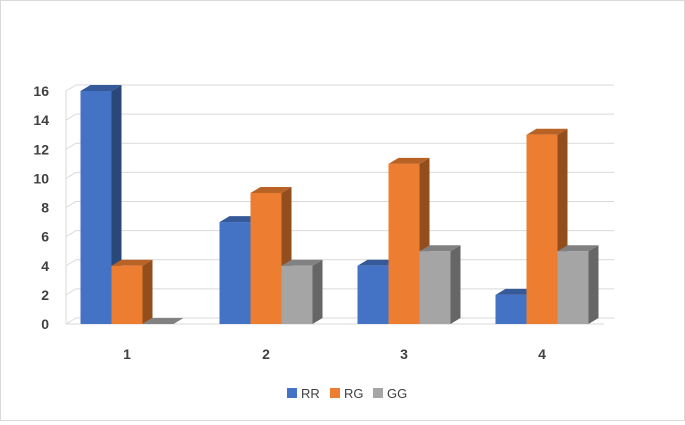 Image resolution: width=685 pixels, height=425 pixels. What do you see at coordinates (41, 178) in the screenshot?
I see `y-tick-label: 10` at bounding box center [41, 178].